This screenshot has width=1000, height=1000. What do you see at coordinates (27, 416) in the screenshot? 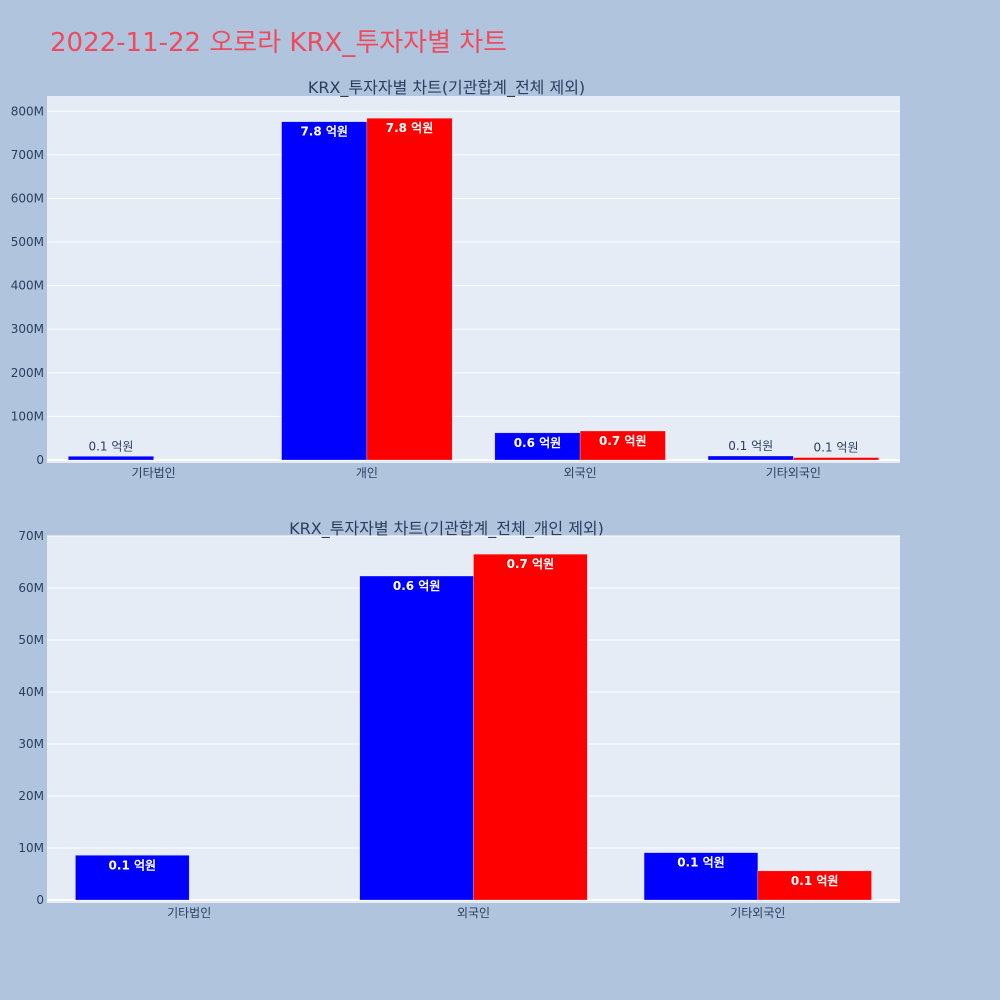
I see `y-tick-label: 100M` at bounding box center [27, 416].